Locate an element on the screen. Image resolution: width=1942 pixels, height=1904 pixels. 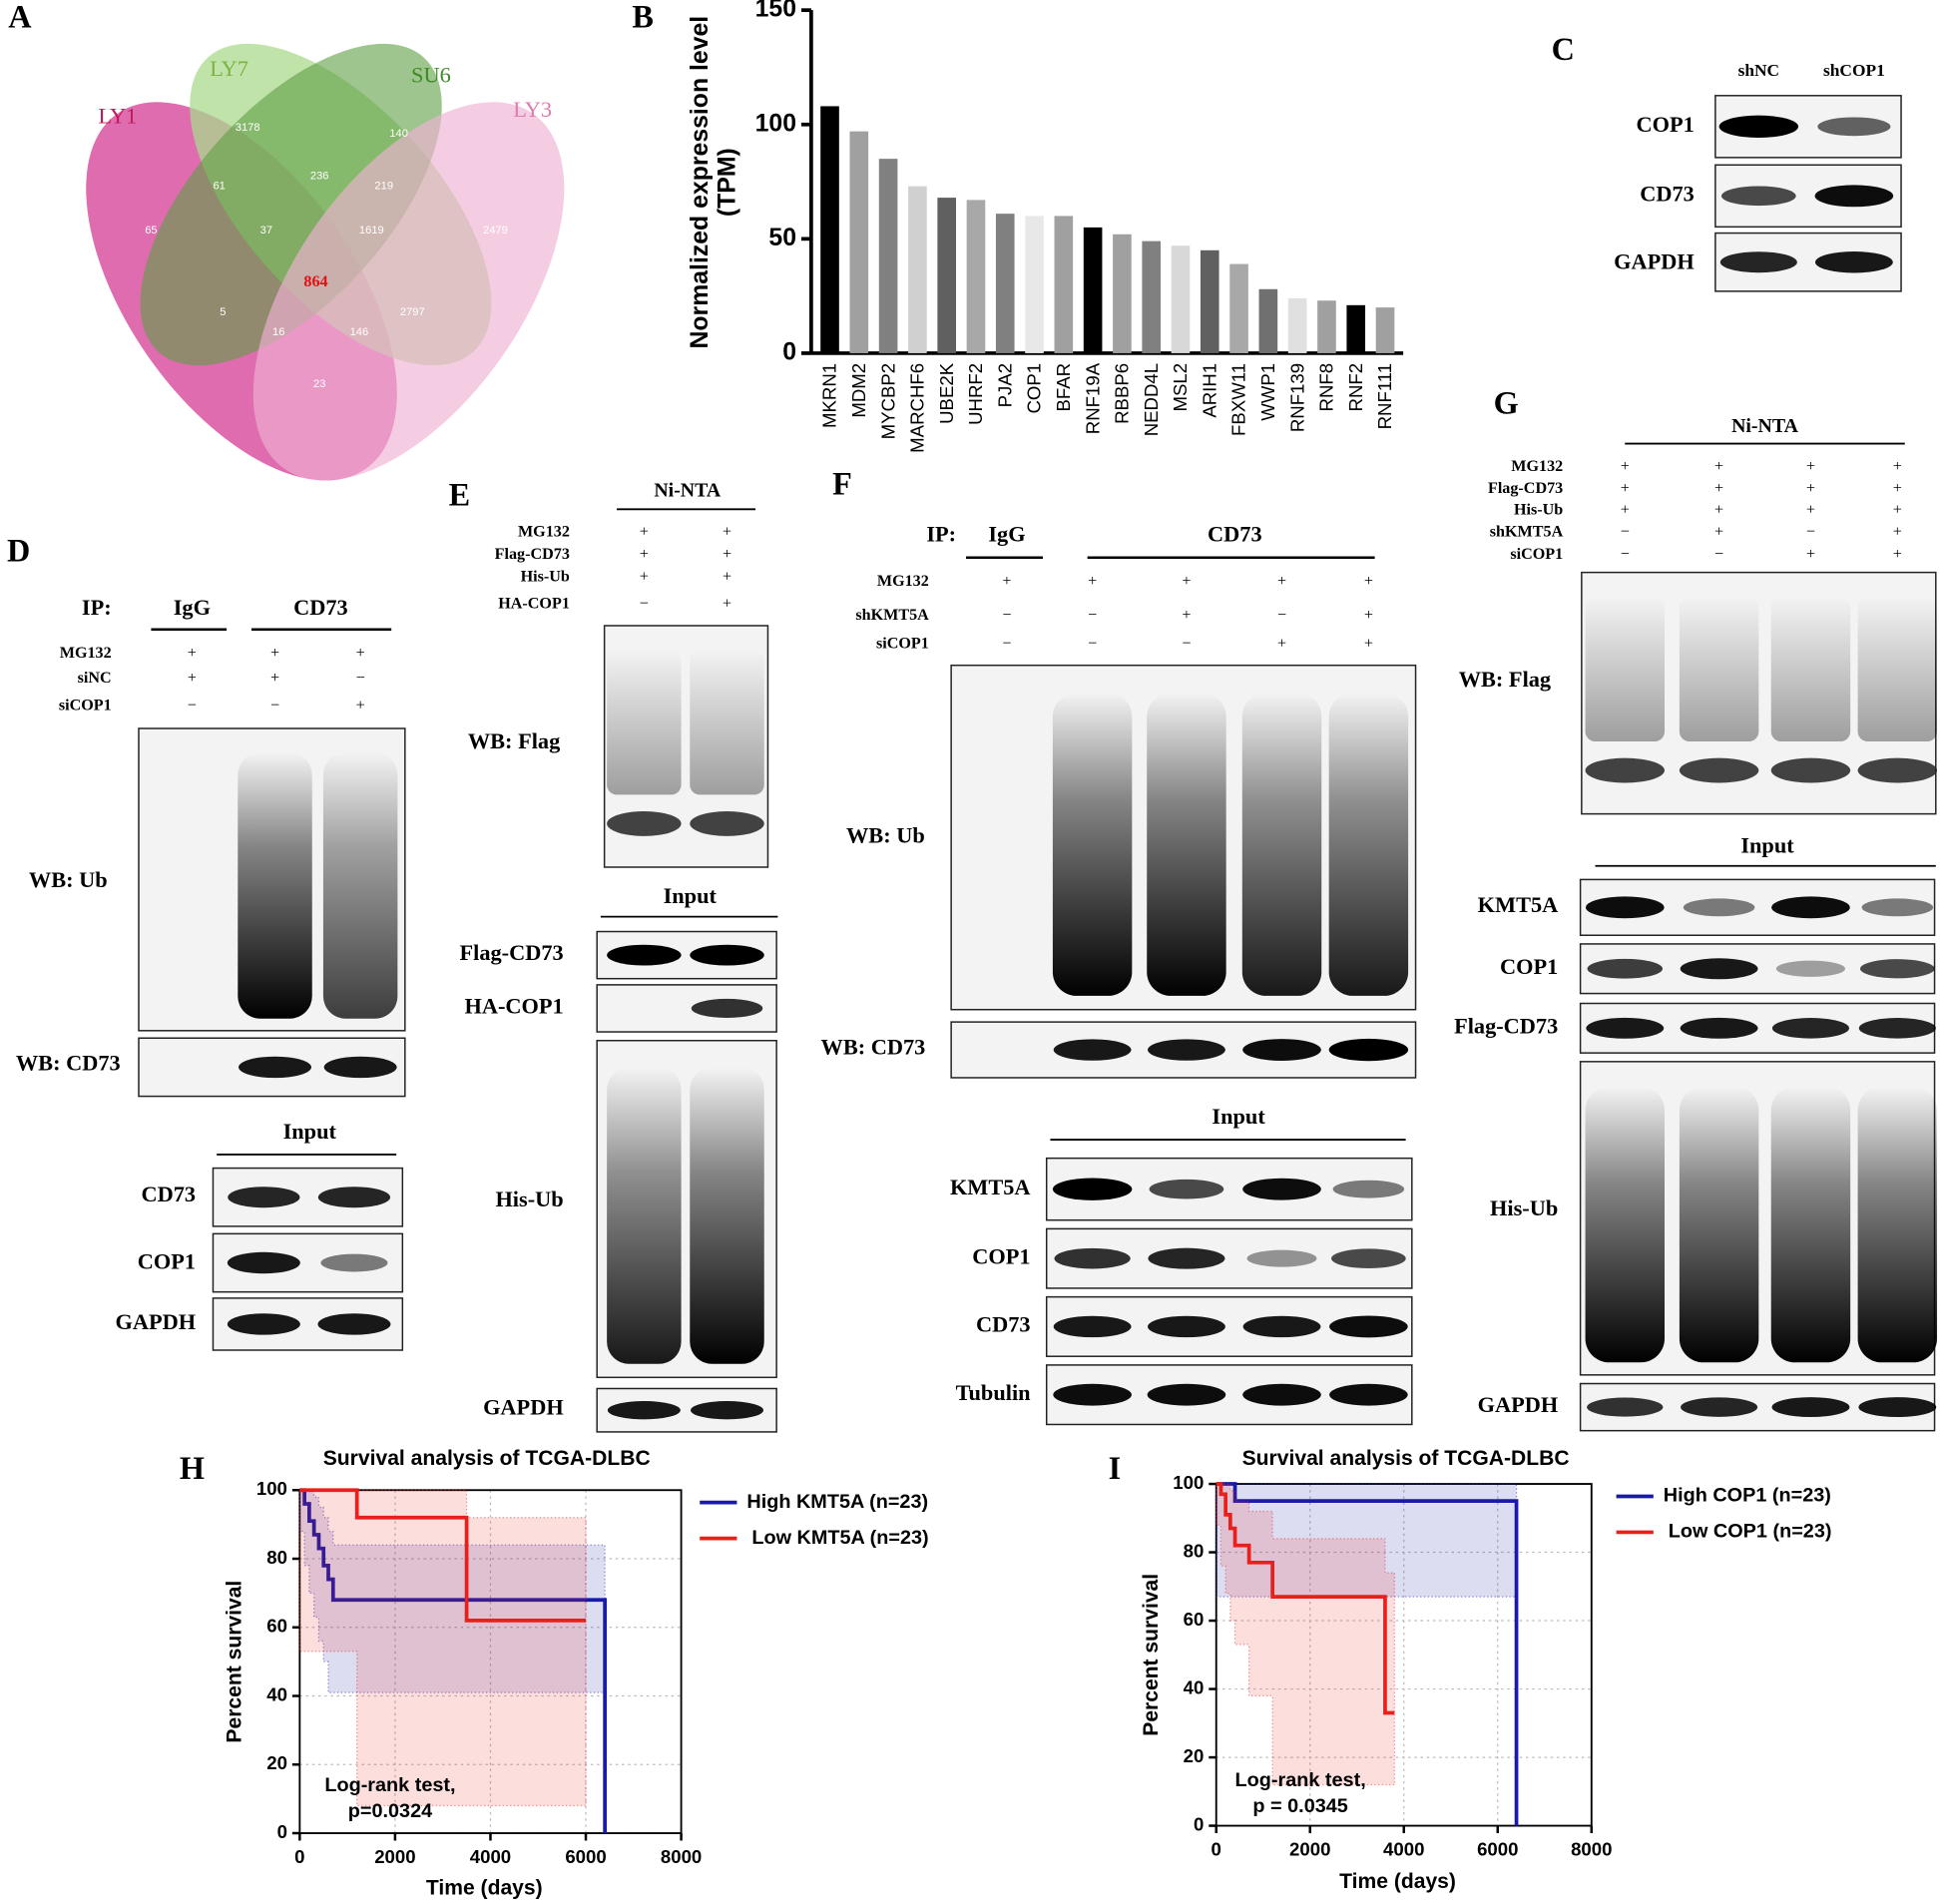
venn-count: 61 is located at coordinates (219, 186).